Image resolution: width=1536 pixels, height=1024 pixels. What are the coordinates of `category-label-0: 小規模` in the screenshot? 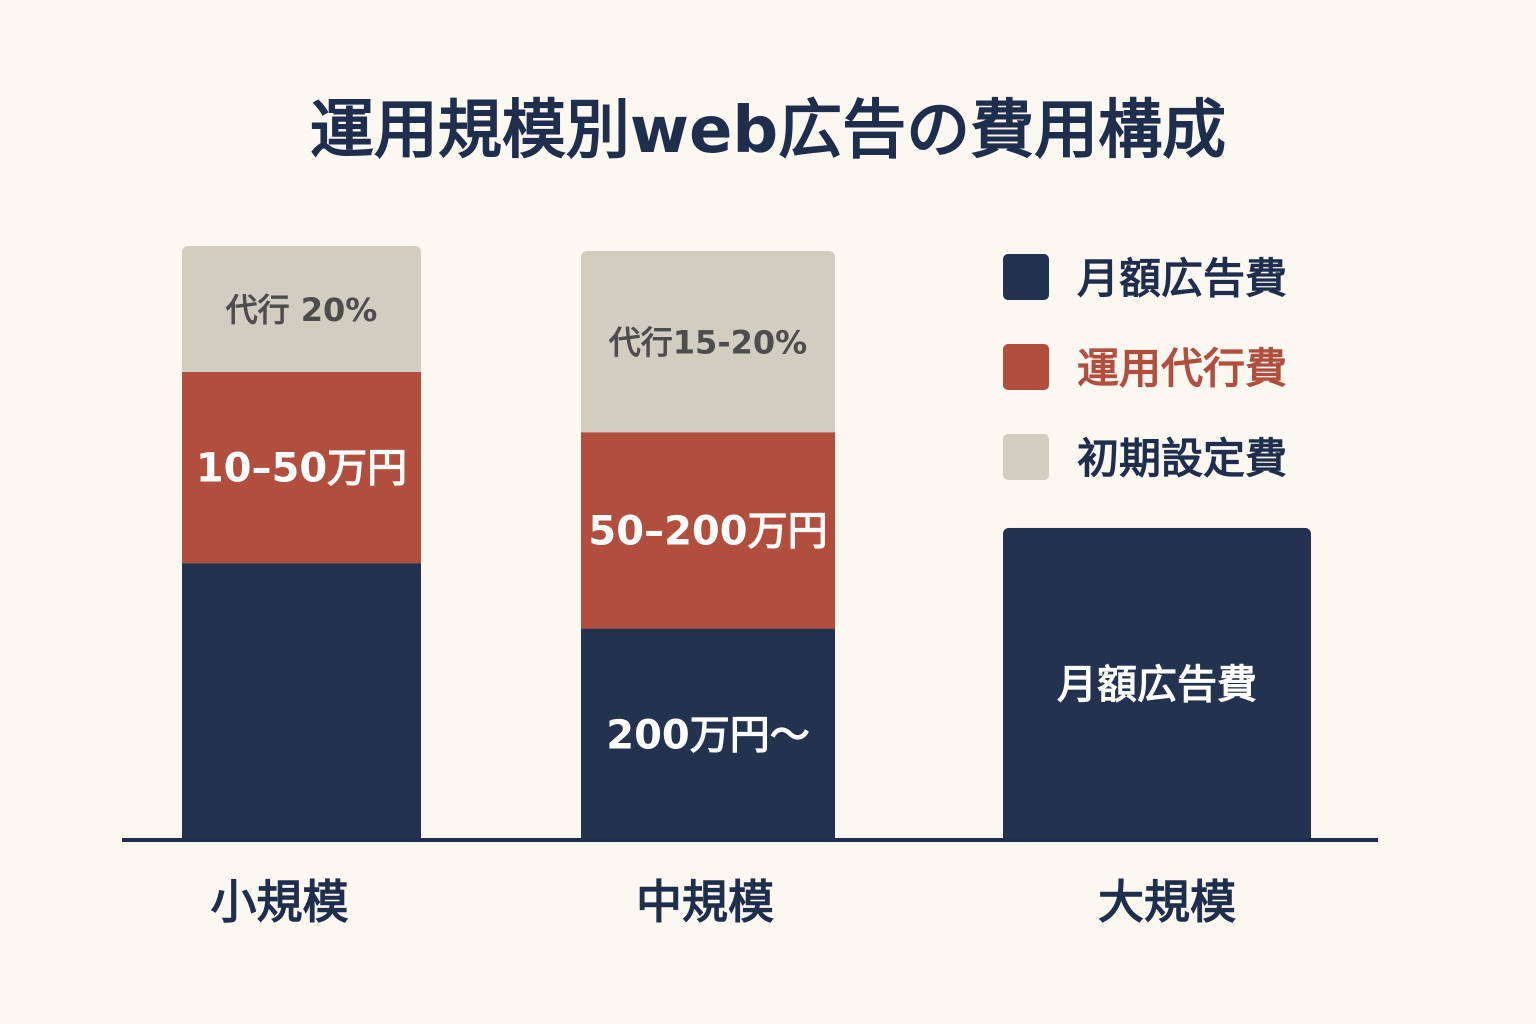 It's located at (280, 902).